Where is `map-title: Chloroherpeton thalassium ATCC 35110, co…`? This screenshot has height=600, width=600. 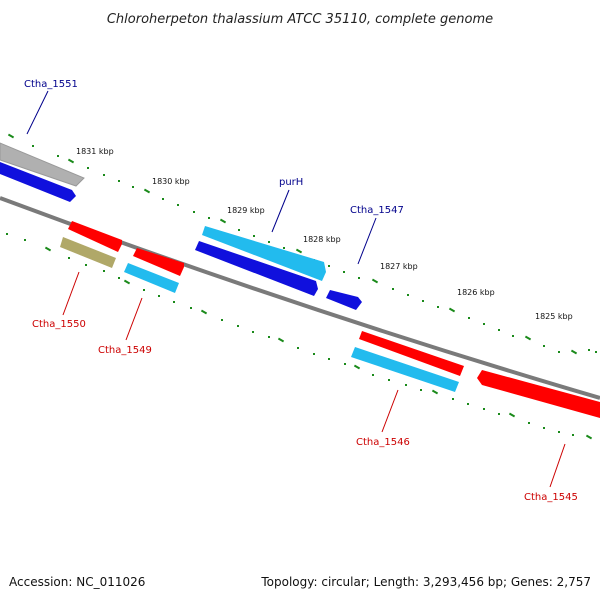
map-title: Chloroherpeton thalassium ATCC 35110, co… is located at coordinates (300, 19).